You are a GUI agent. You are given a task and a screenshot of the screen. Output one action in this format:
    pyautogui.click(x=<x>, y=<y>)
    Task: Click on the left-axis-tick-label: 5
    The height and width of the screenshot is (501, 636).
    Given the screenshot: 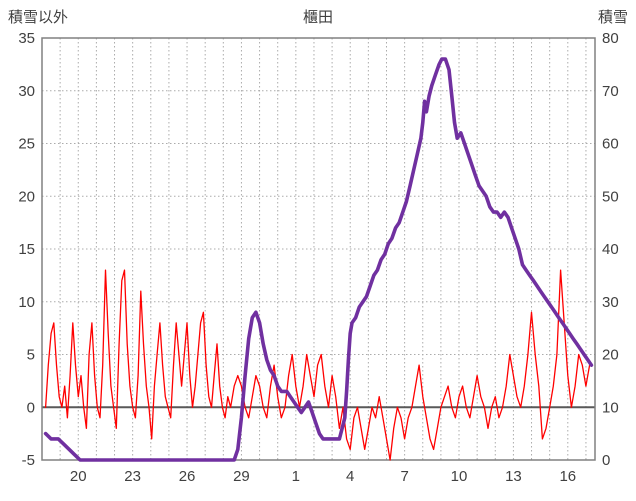 What is the action you would take?
    pyautogui.click(x=31, y=355)
    